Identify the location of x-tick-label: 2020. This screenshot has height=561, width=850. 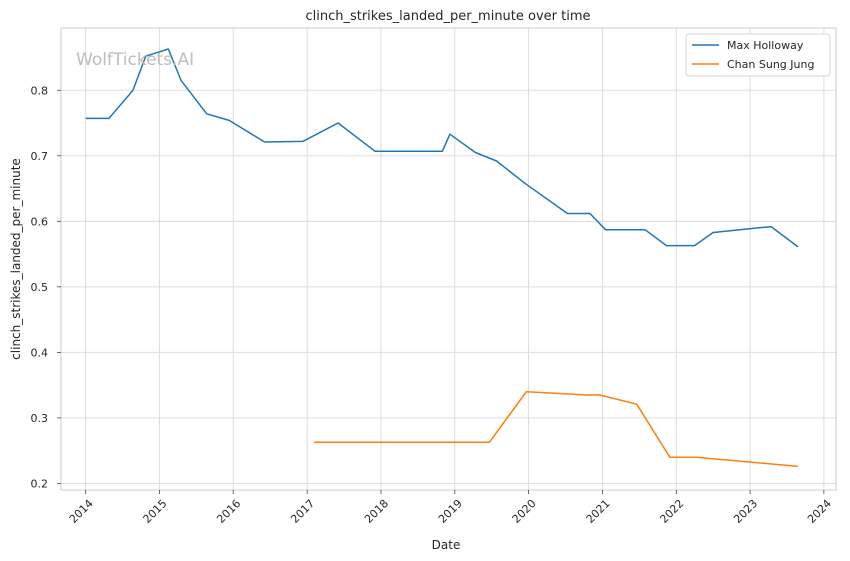
(524, 511).